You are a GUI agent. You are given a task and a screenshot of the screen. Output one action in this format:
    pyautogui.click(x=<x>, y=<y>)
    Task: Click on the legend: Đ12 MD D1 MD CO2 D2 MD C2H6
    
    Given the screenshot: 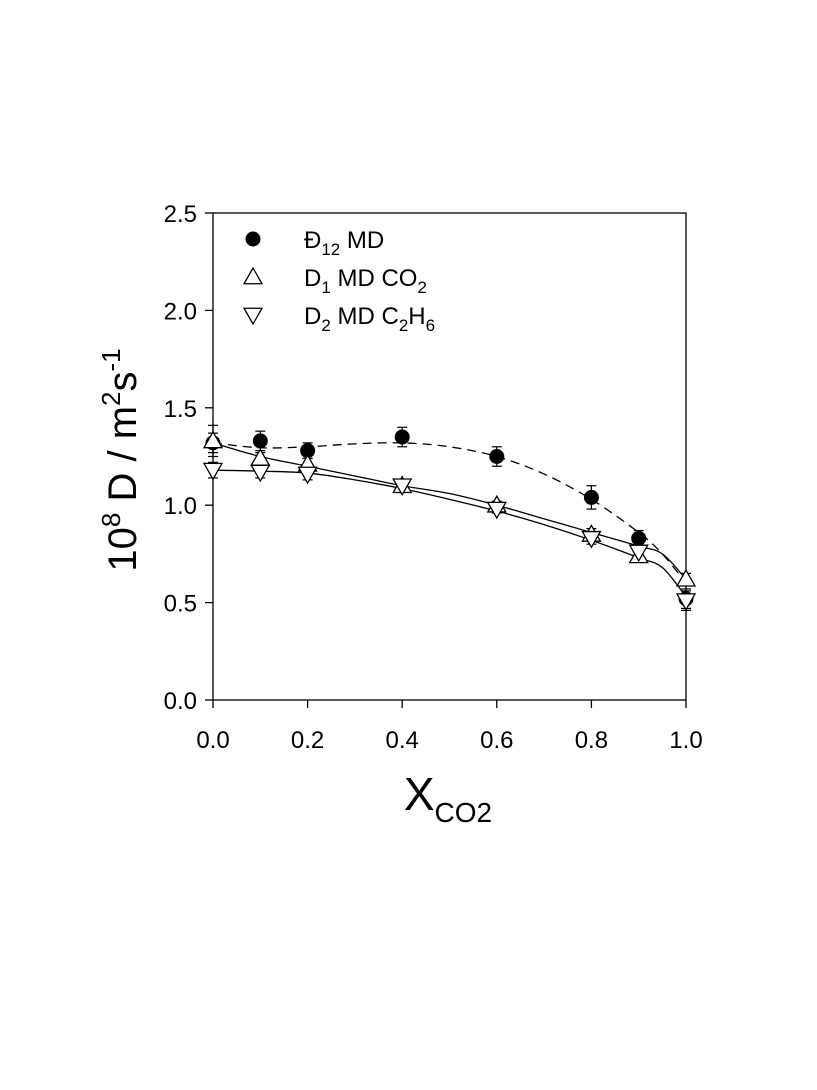 What is the action you would take?
    pyautogui.click(x=338, y=281)
    